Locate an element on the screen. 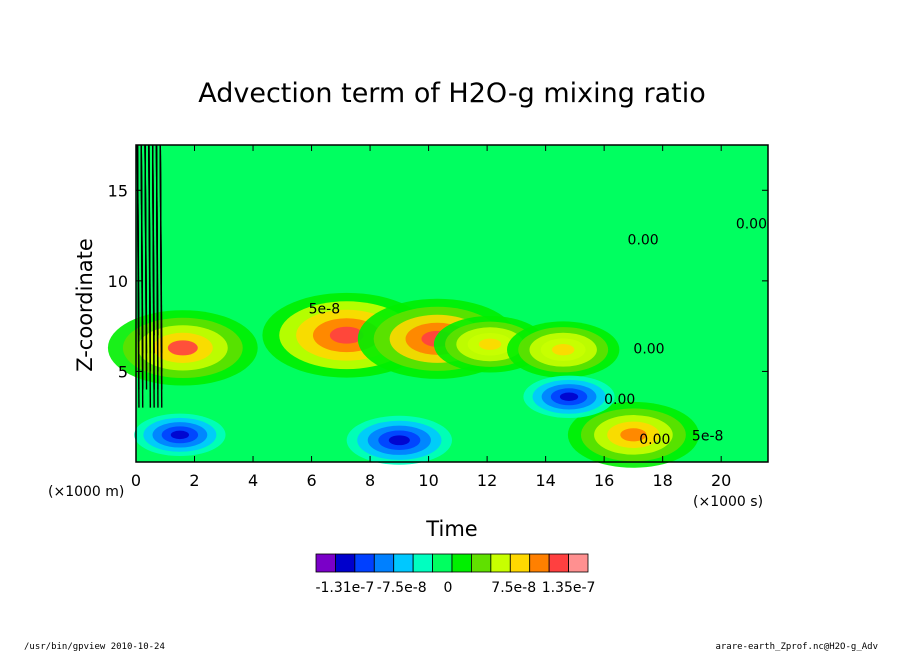 The image size is (904, 654). x-axis-label: Time is located at coordinates (451, 529).